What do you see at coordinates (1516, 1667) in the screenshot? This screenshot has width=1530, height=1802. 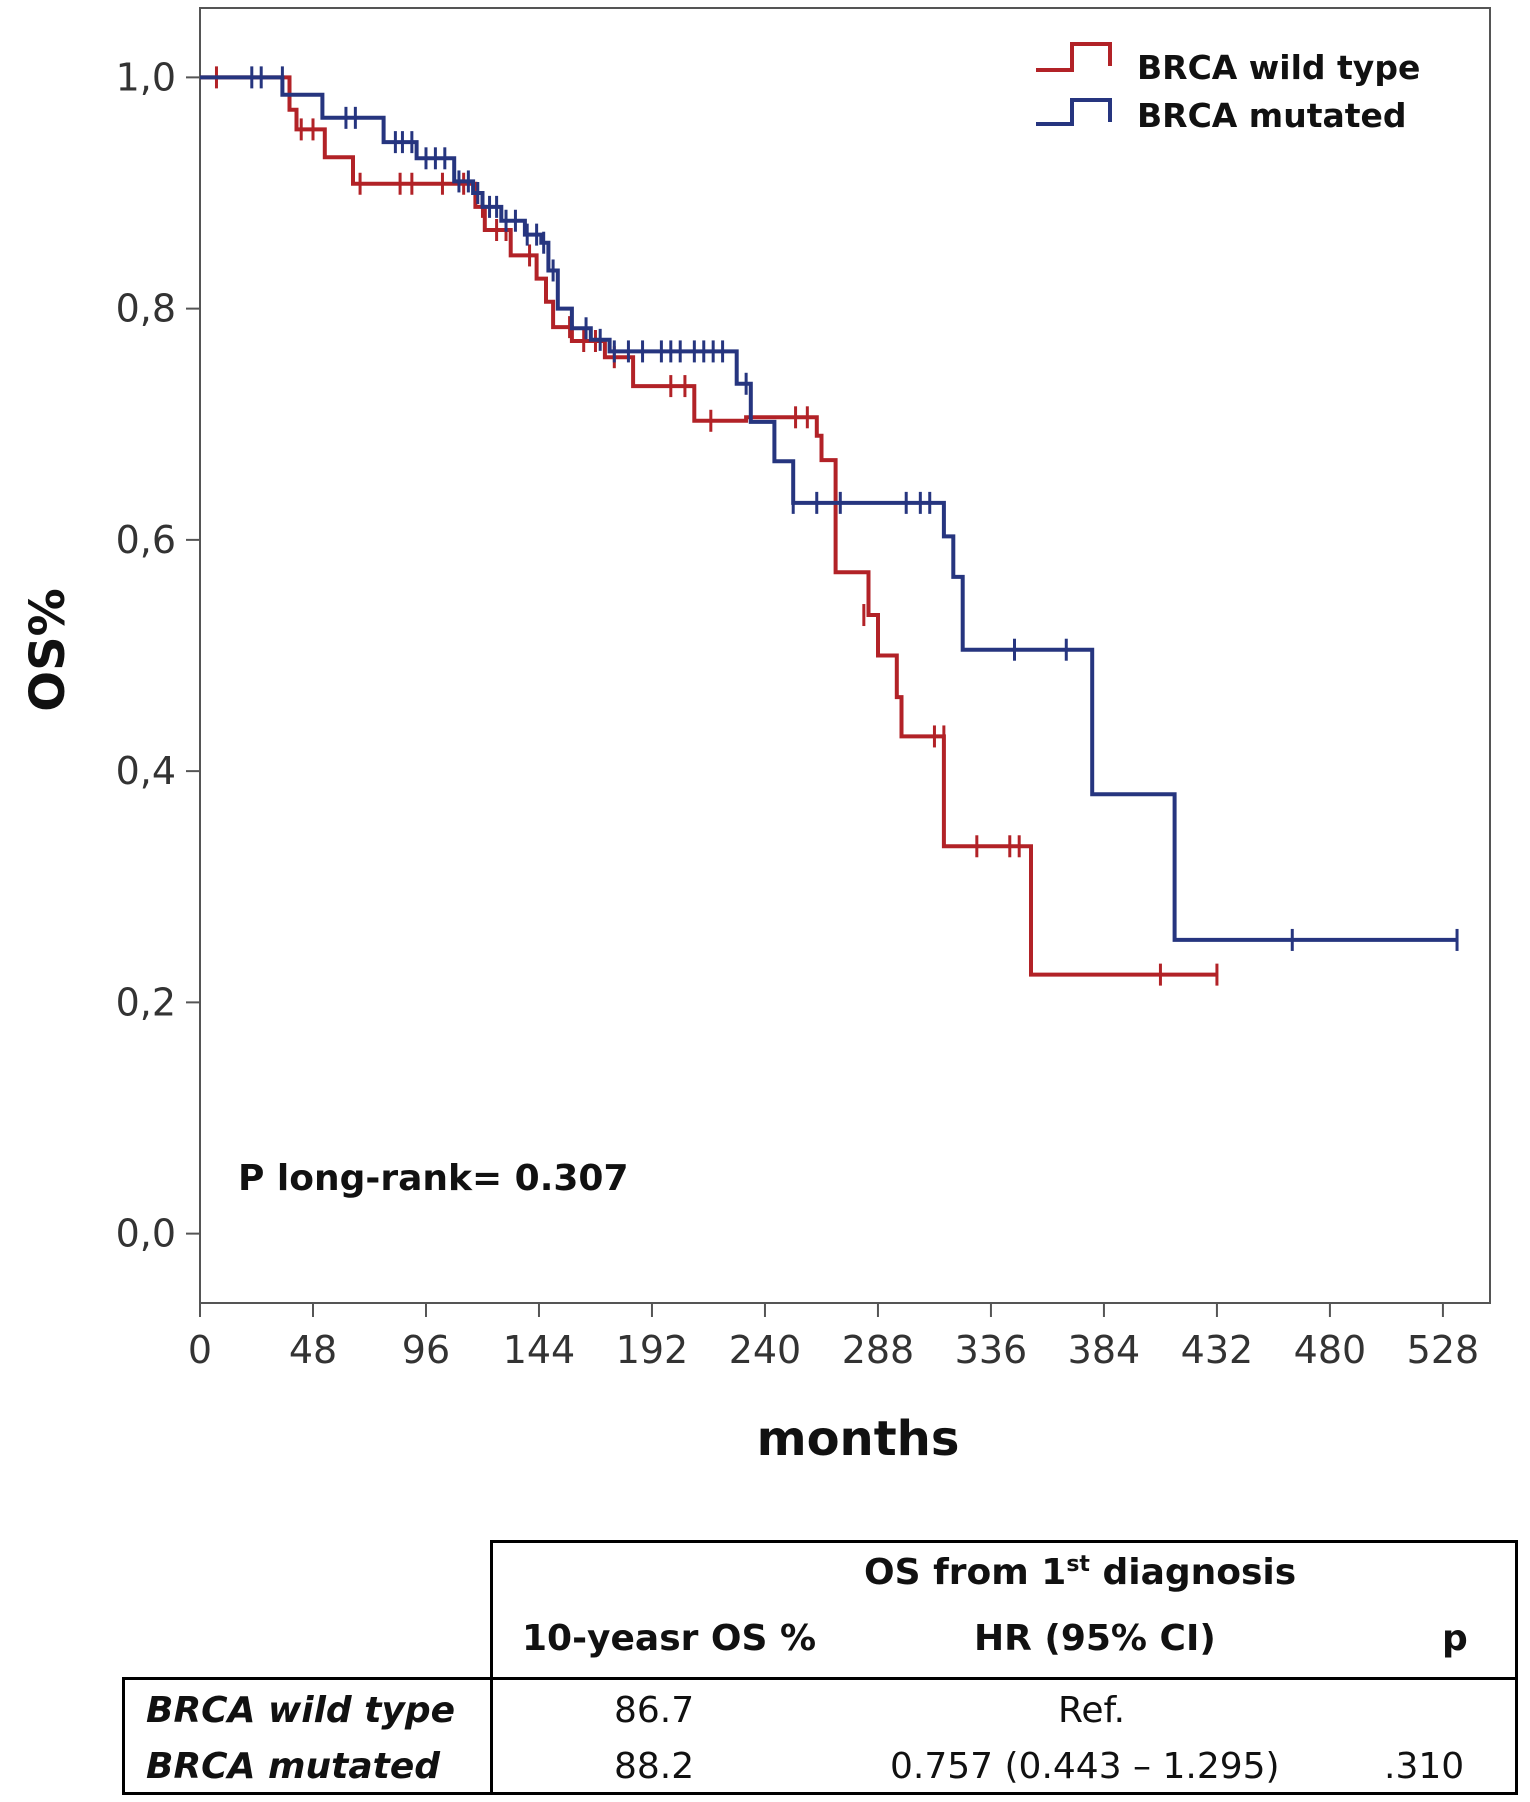 I see `table-right-border` at bounding box center [1516, 1667].